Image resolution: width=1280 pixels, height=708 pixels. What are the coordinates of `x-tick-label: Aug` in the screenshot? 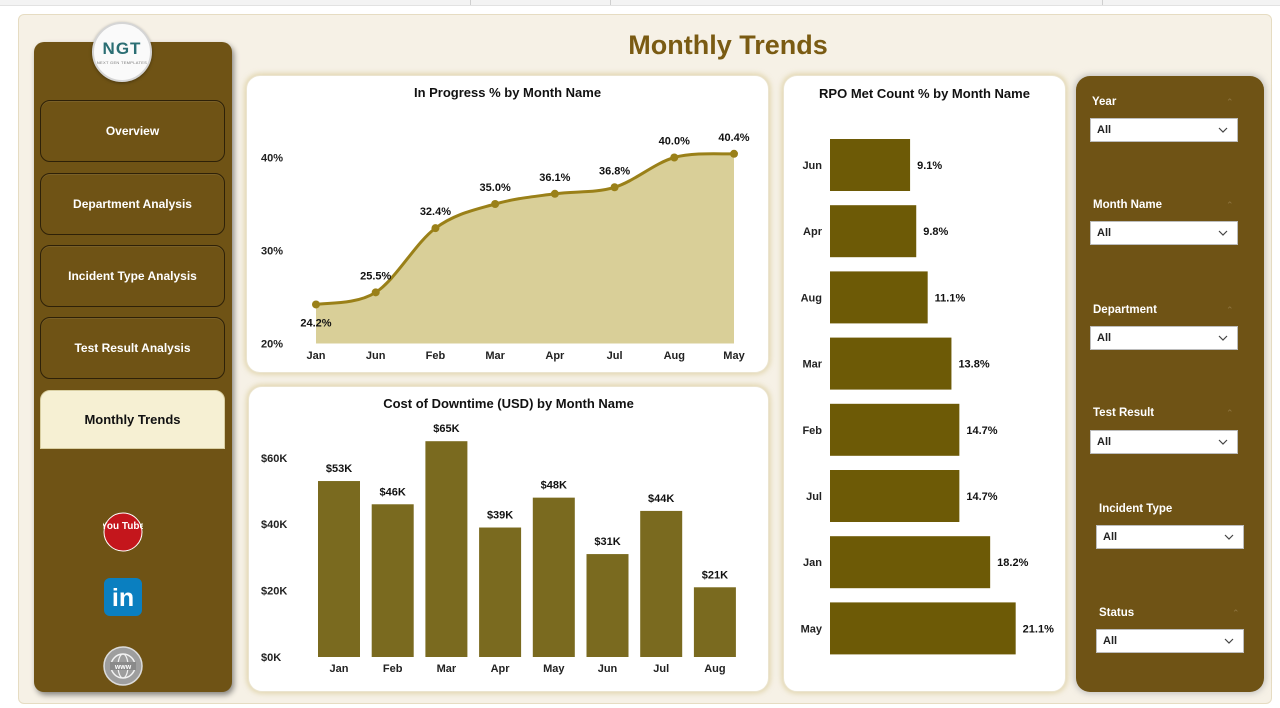 It's located at (674, 356).